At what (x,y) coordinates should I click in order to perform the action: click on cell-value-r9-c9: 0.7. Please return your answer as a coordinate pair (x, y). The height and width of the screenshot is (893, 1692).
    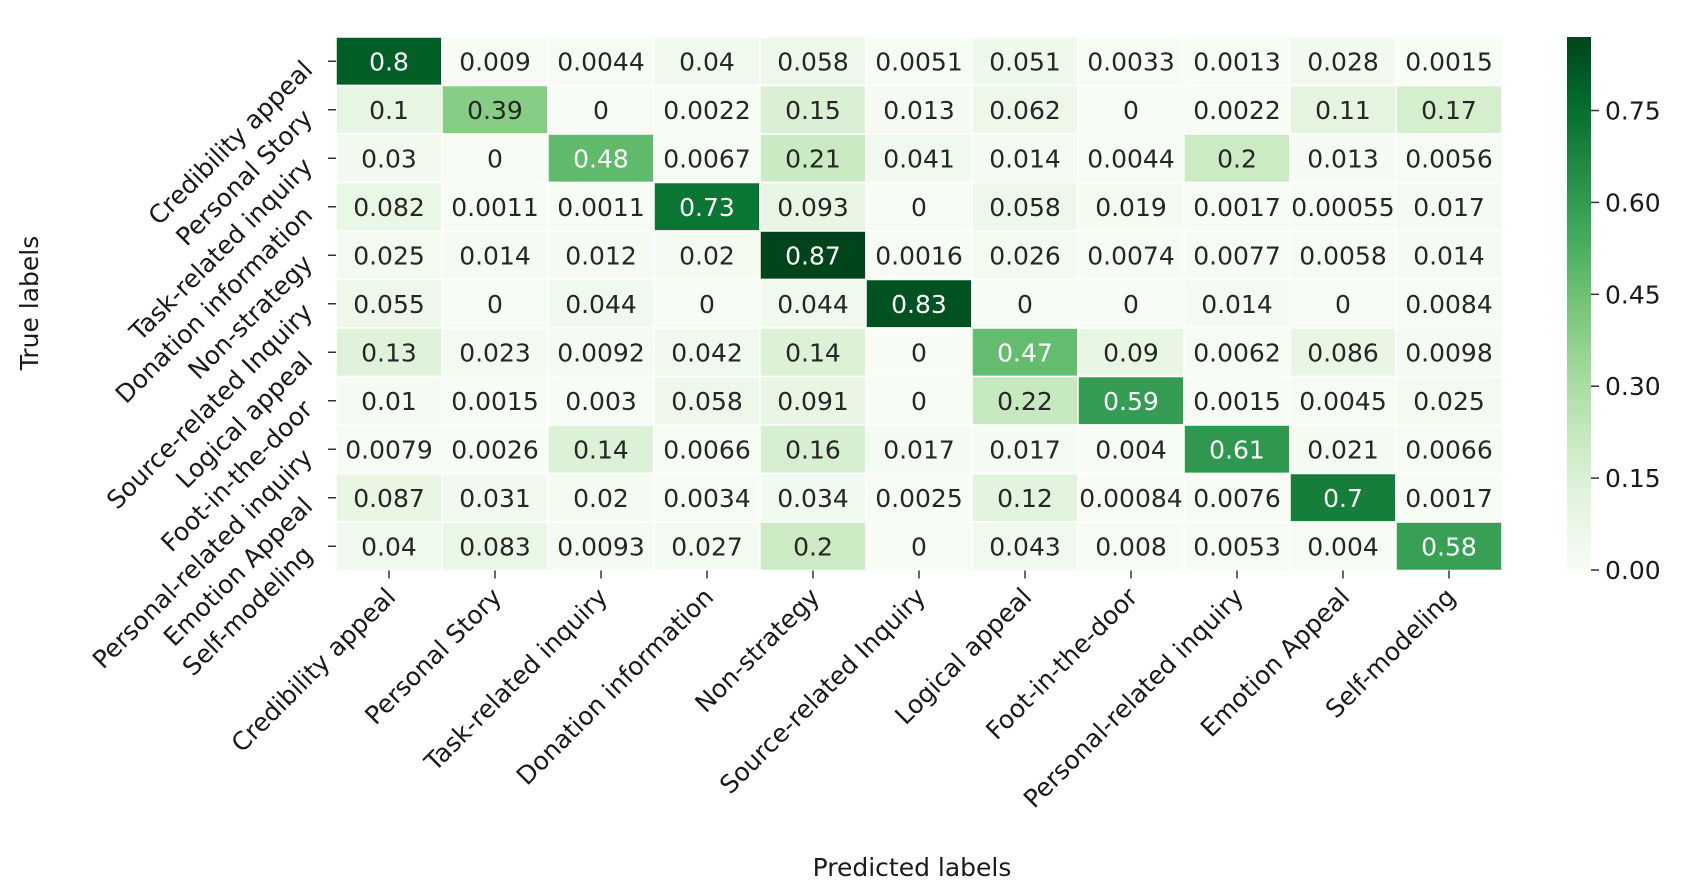
    Looking at the image, I should click on (1343, 498).